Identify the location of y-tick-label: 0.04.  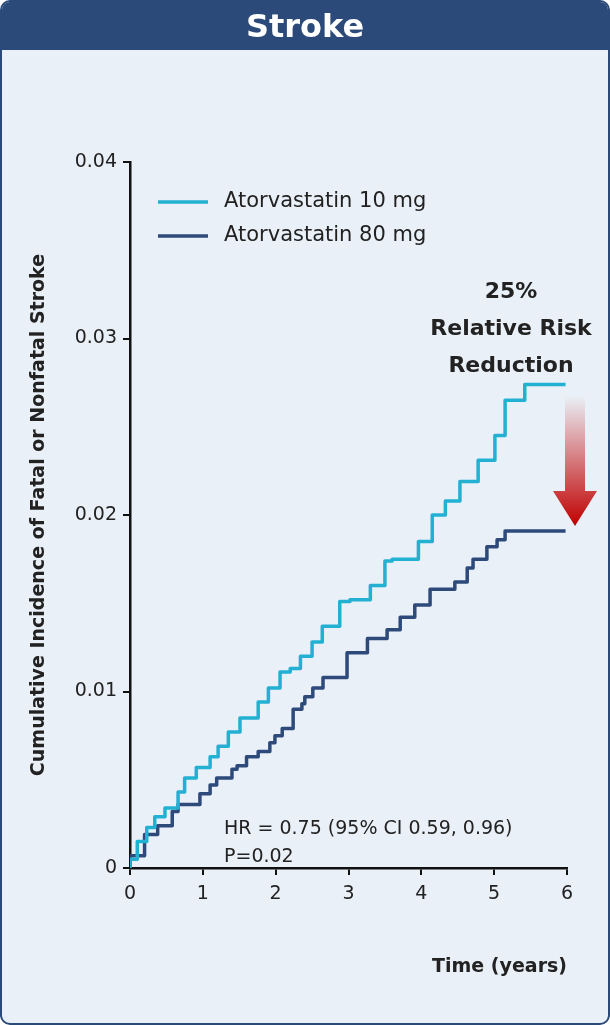
(95, 159).